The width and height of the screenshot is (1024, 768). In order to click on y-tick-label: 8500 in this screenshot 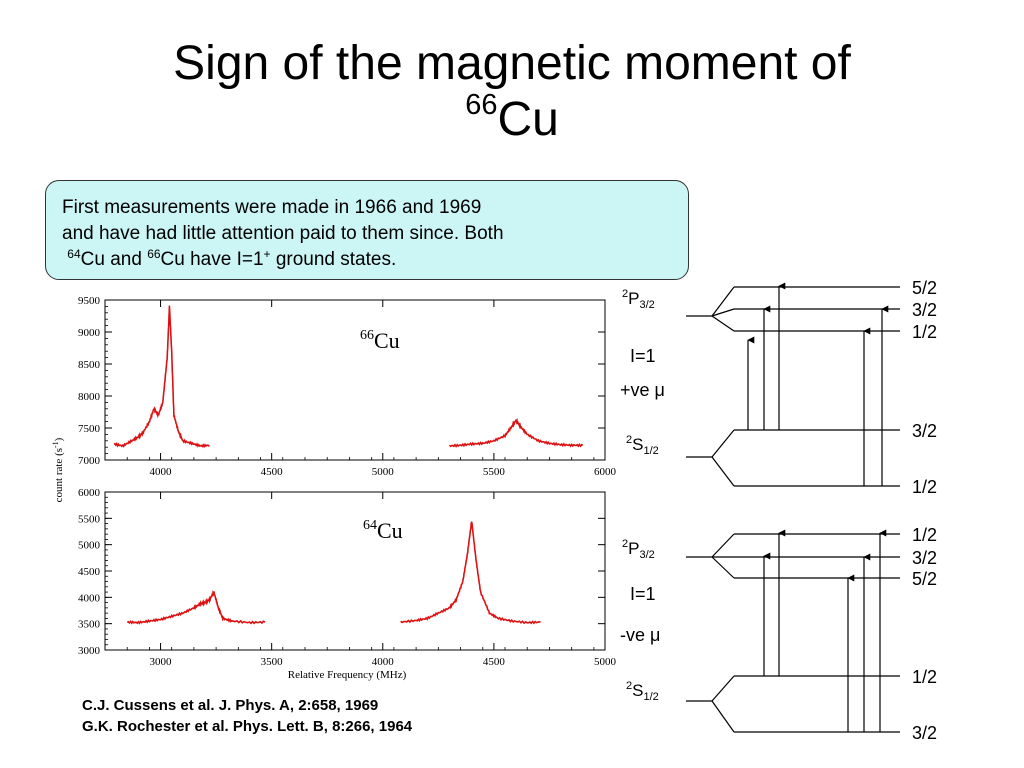, I will do `click(89, 365)`.